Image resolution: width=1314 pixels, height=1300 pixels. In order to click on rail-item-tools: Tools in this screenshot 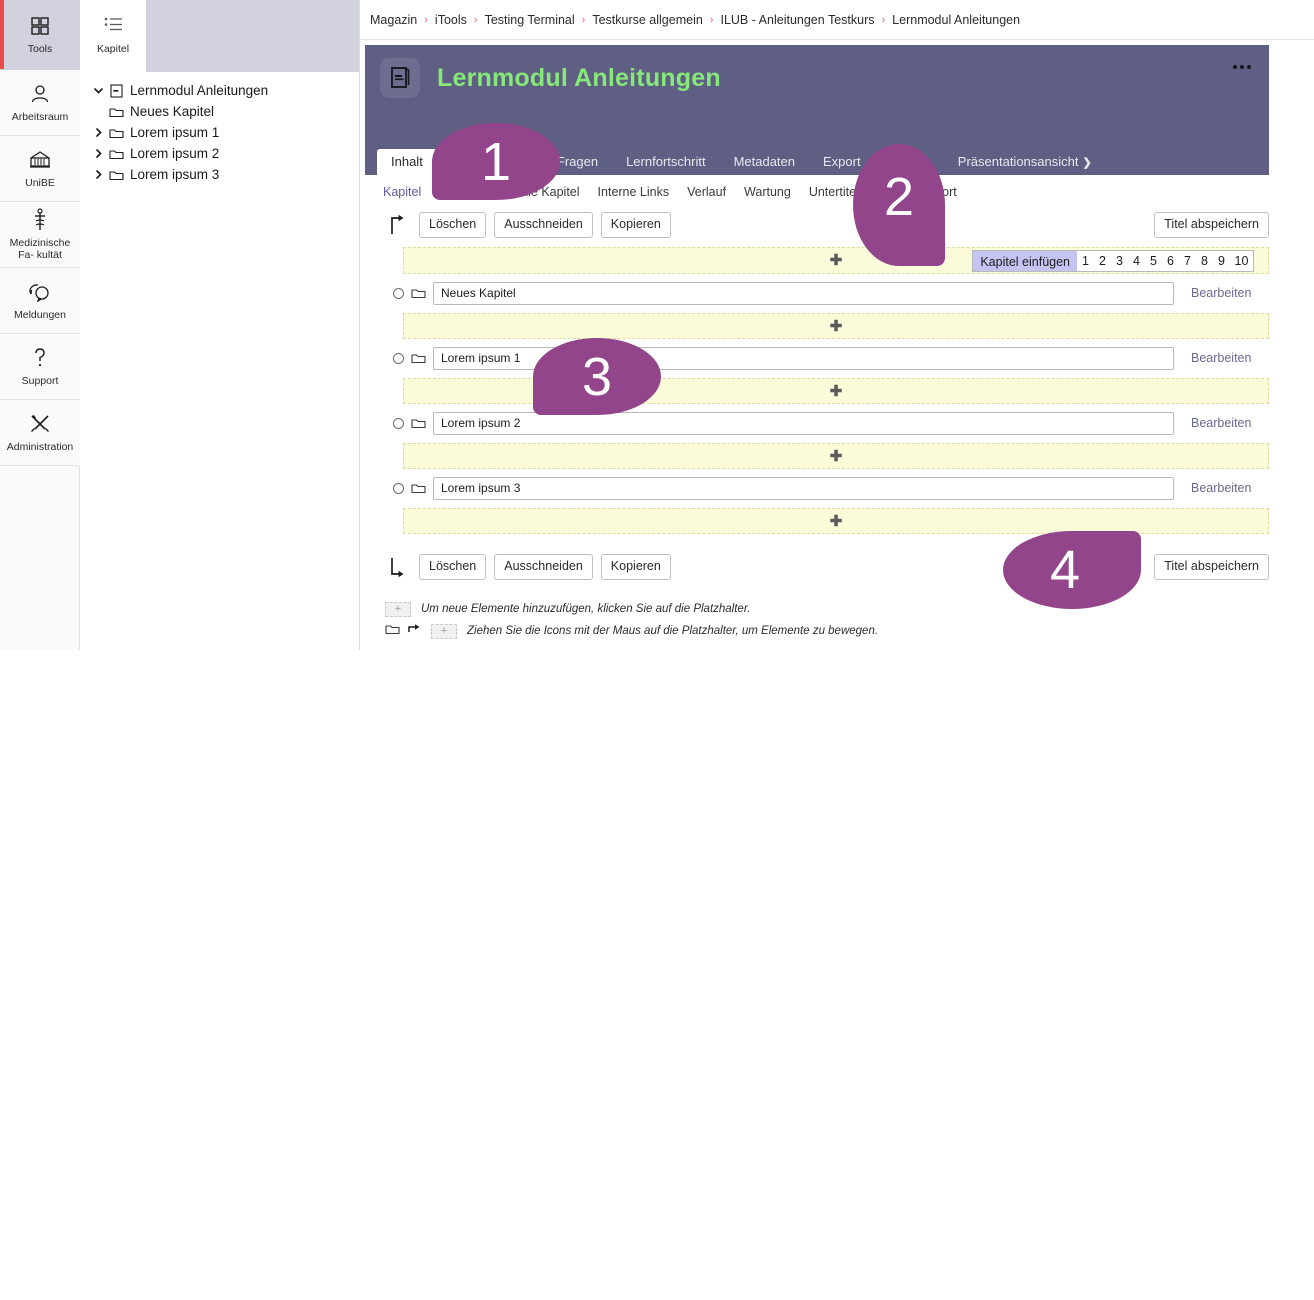, I will do `click(40, 35)`.